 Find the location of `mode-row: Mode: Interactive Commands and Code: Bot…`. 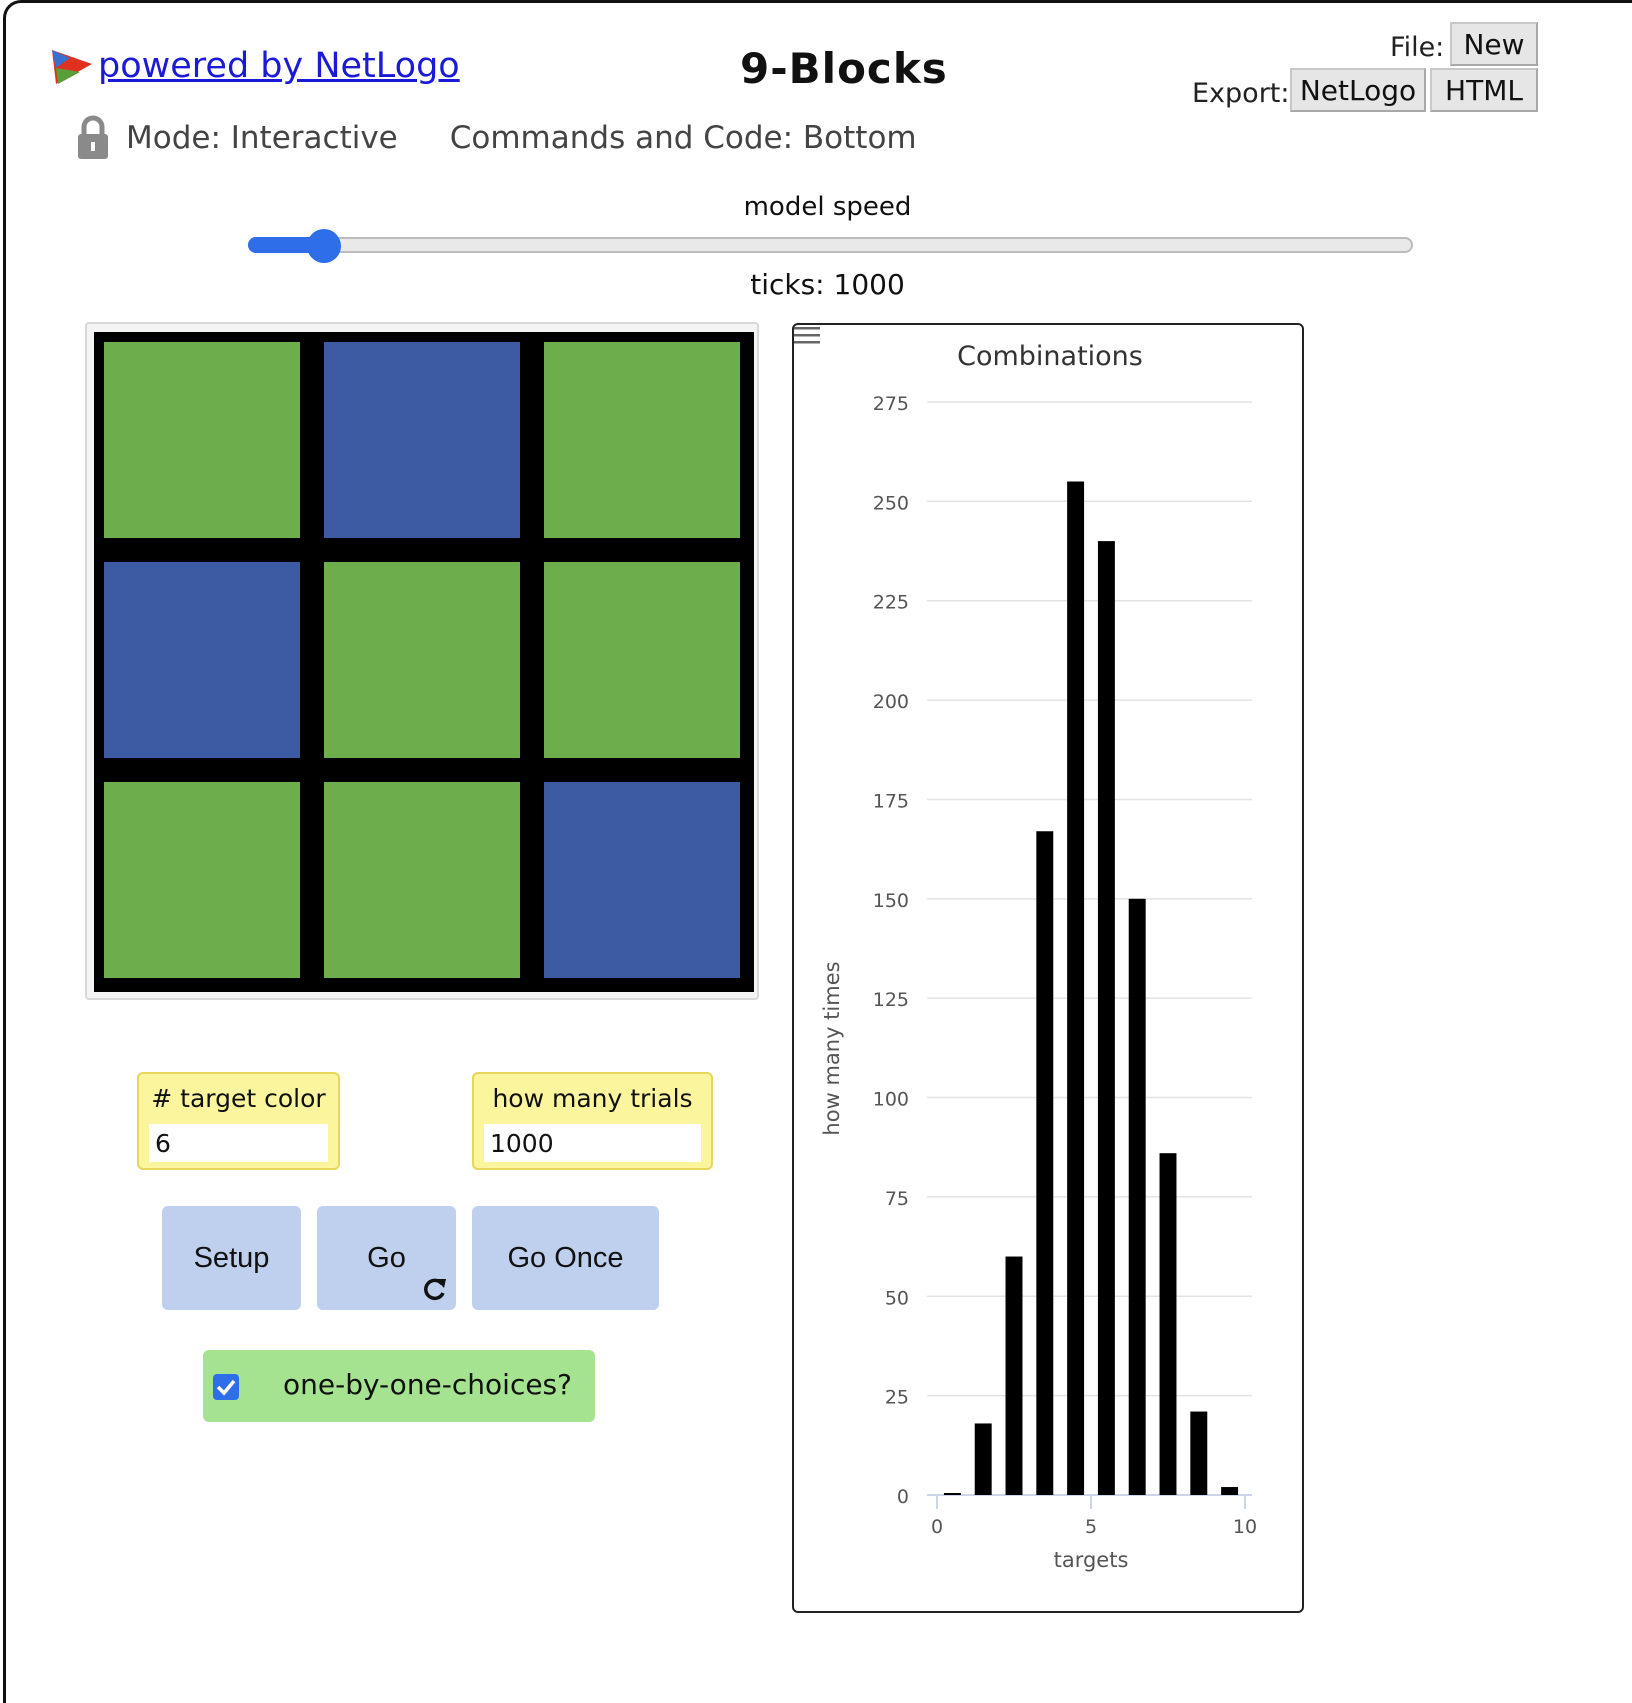

mode-row: Mode: Interactive Commands and Code: Bot… is located at coordinates (496, 138).